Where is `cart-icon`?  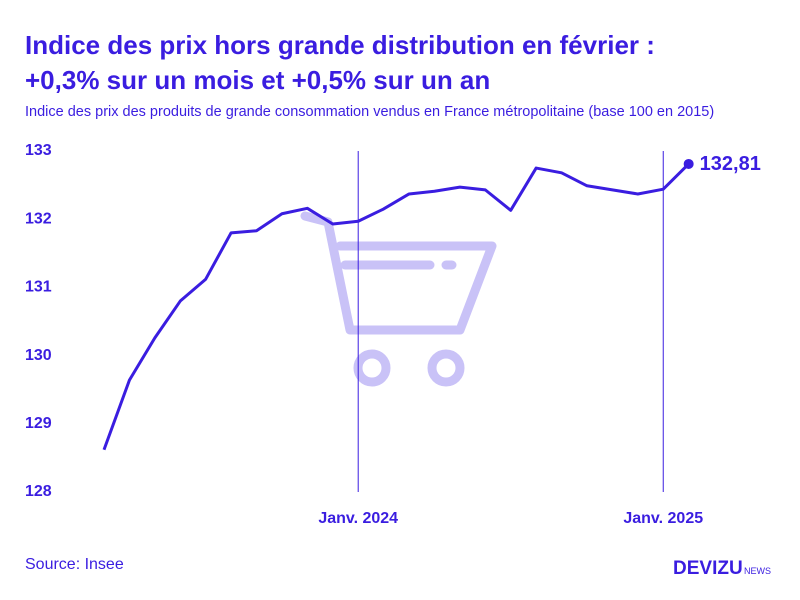
cart-icon is located at coordinates (398, 299).